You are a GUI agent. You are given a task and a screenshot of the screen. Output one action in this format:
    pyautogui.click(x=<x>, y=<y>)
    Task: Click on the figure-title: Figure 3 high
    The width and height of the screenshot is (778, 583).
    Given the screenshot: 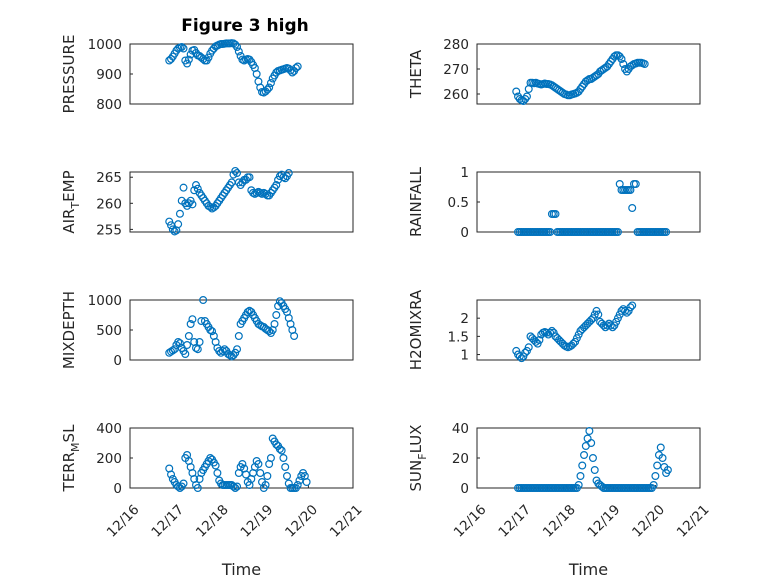 What is the action you would take?
    pyautogui.click(x=245, y=26)
    